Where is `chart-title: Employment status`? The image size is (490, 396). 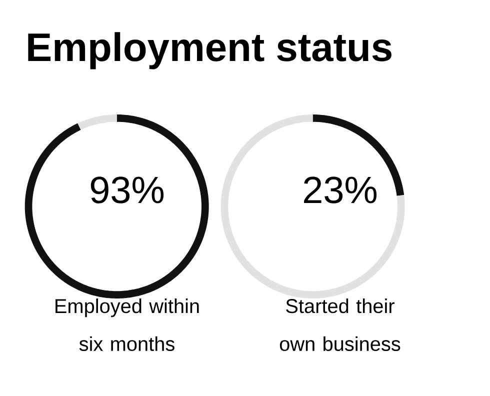 chart-title: Employment status is located at coordinates (210, 51).